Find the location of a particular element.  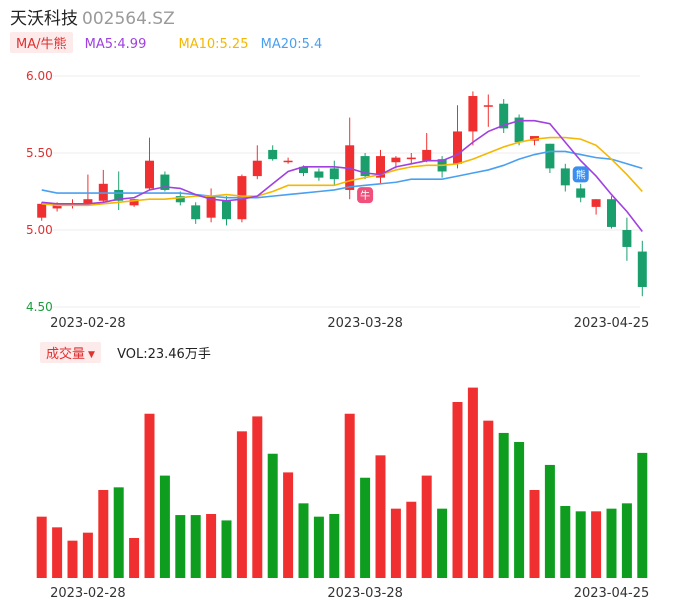

y-tick-label: 6.00 is located at coordinates (39, 76).